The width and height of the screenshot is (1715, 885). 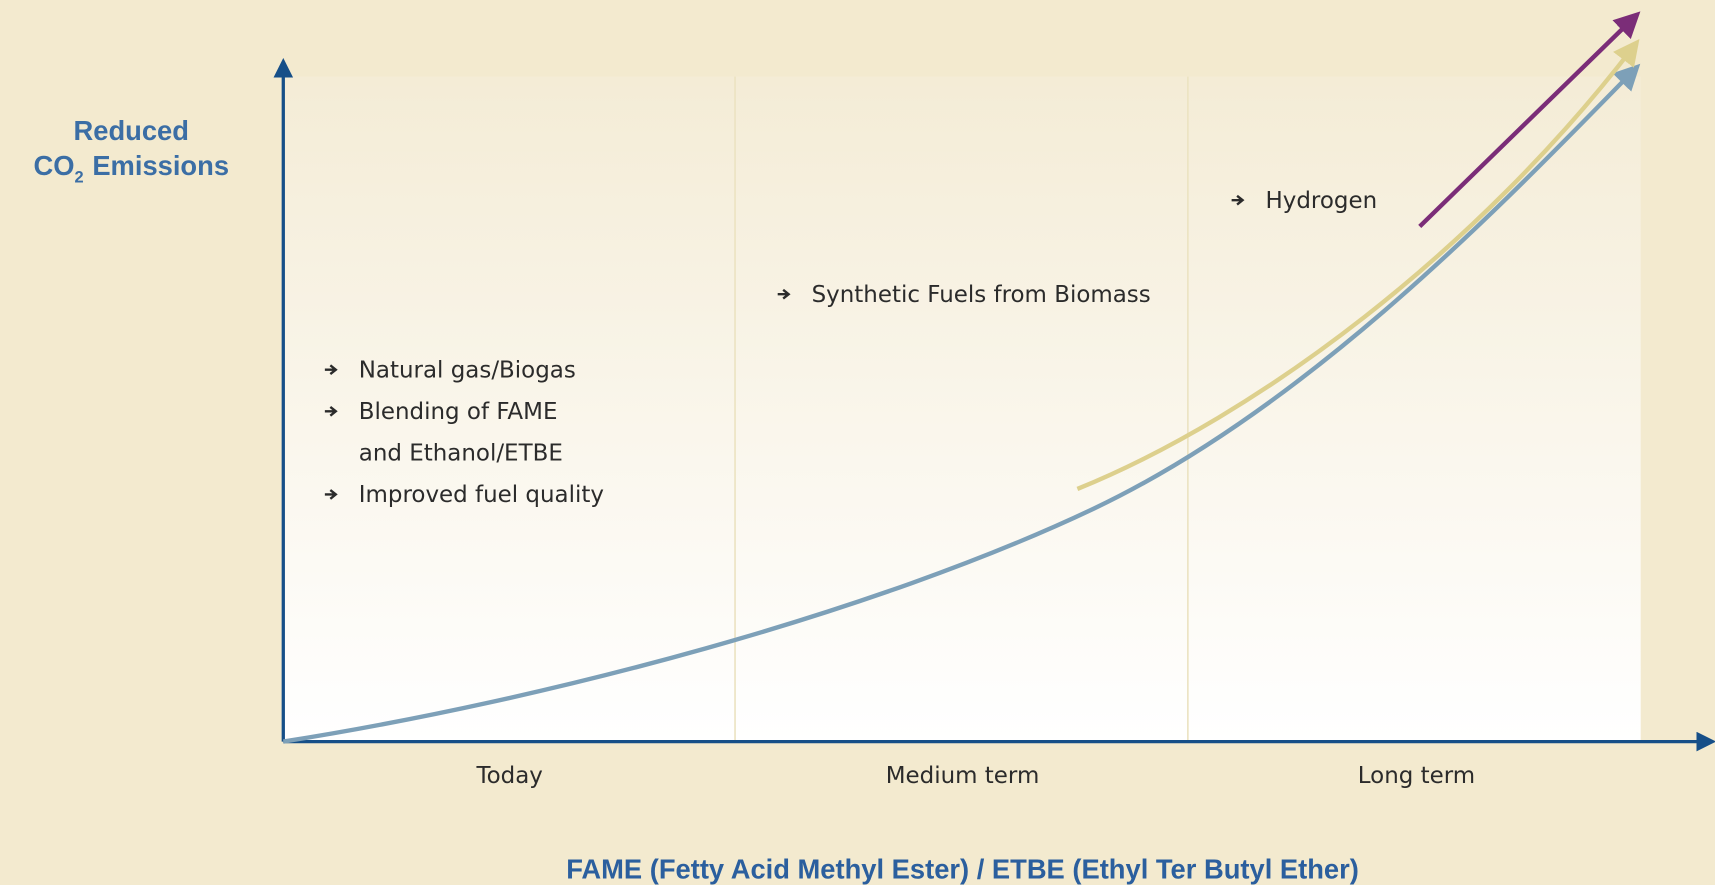 What do you see at coordinates (481, 495) in the screenshot?
I see `item-text: Improved fuel quality` at bounding box center [481, 495].